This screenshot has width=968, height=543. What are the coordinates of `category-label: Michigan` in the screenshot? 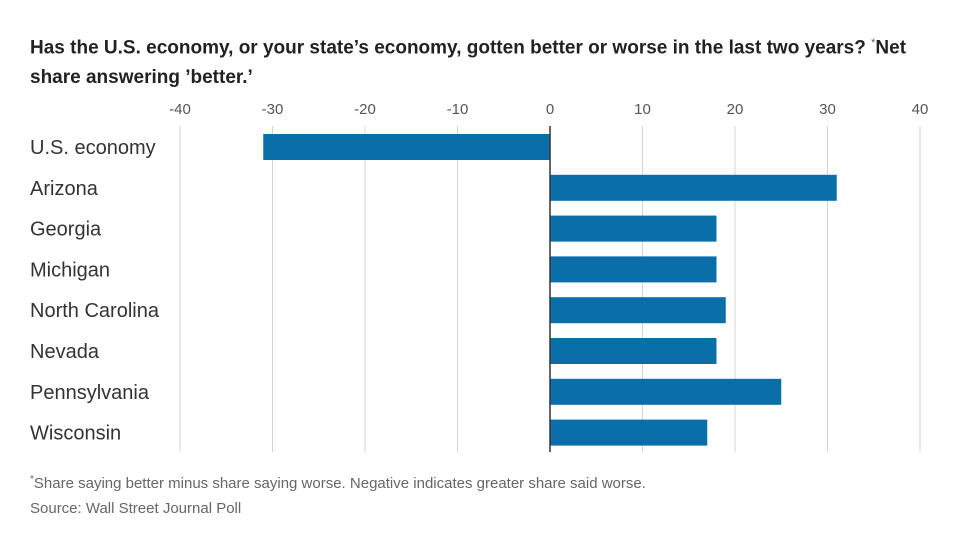 It's located at (70, 270).